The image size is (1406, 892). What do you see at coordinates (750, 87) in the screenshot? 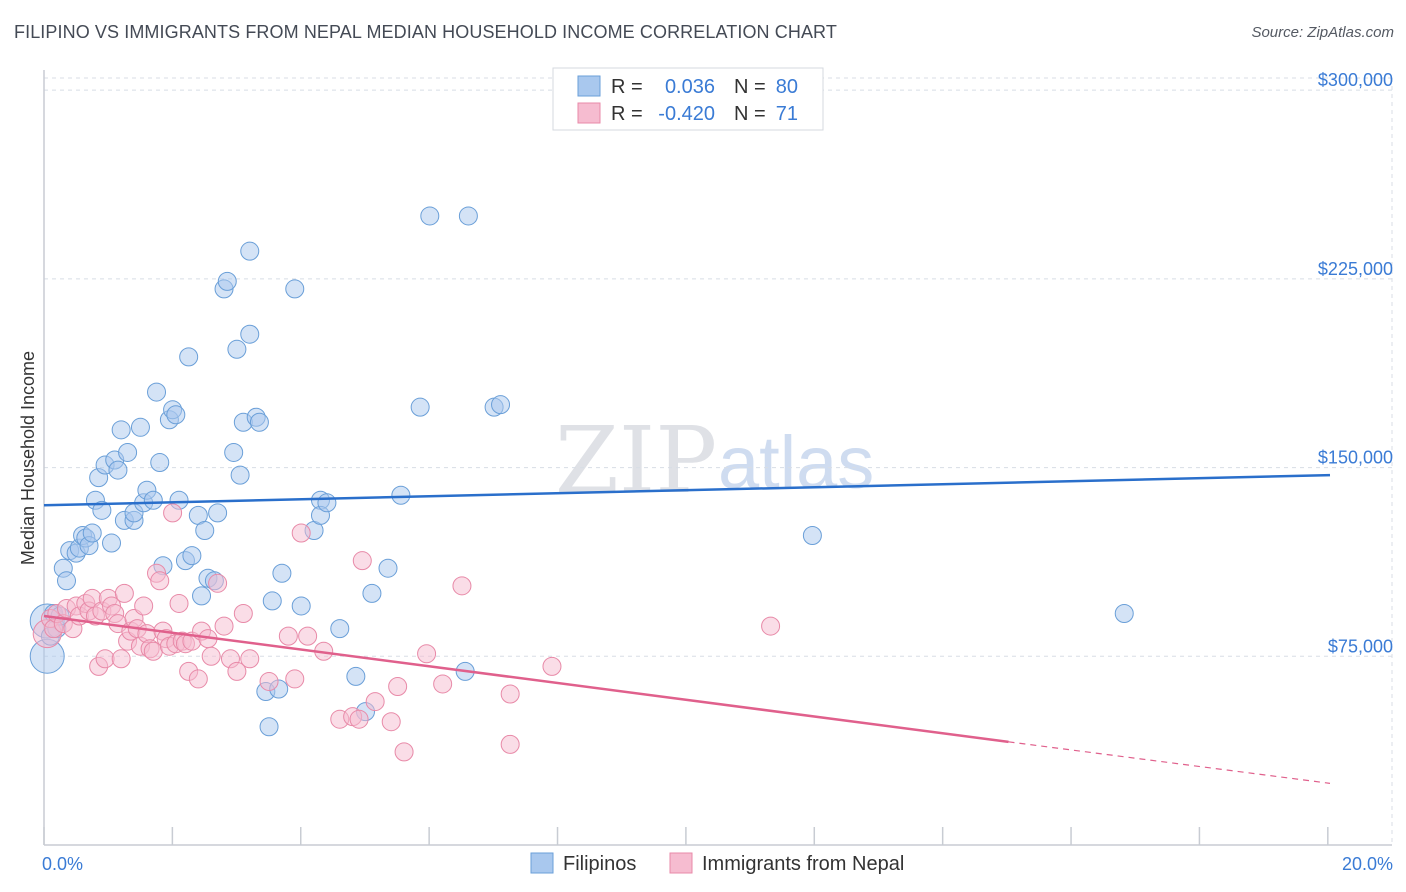
I see `legend-n-label-1: N =` at bounding box center [750, 87].